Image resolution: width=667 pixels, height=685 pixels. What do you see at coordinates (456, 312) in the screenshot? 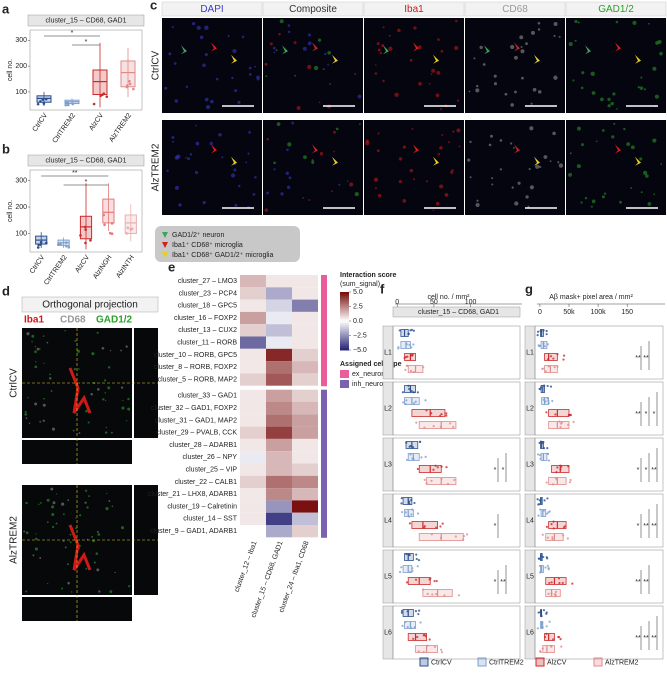
I see `title-box` at bounding box center [456, 312].